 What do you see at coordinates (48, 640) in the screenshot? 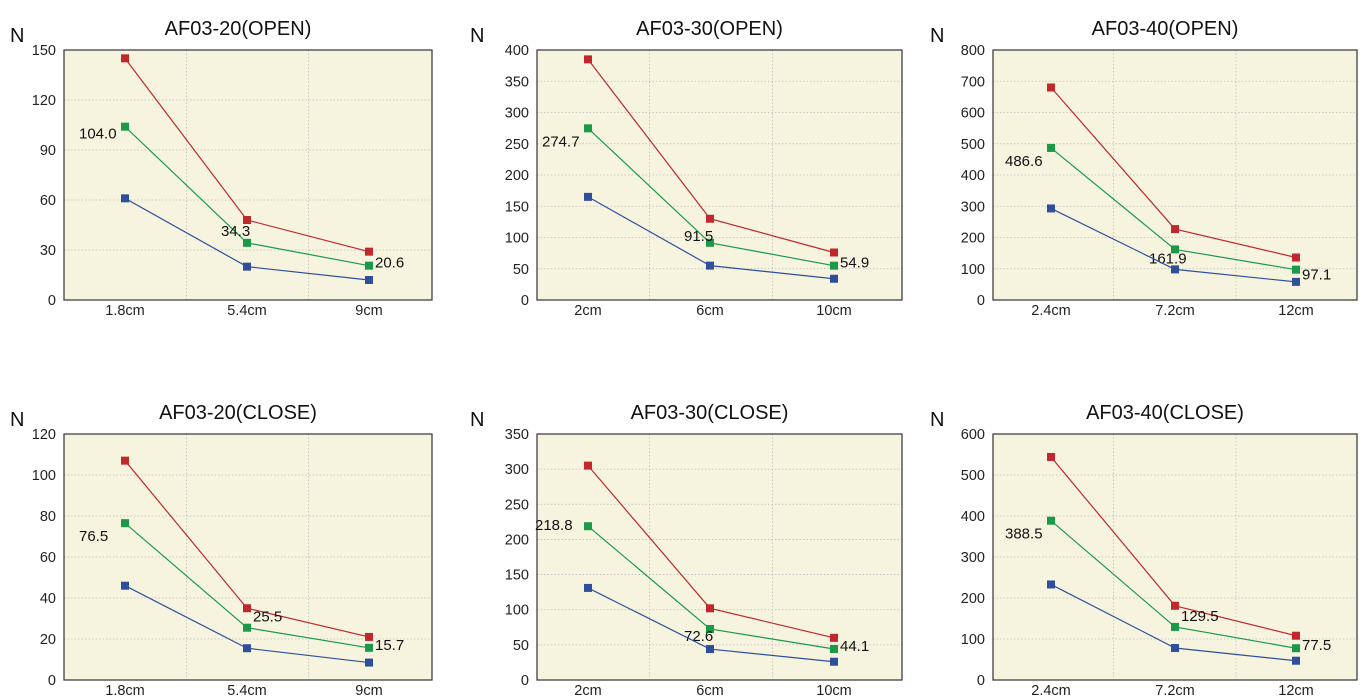
I see `y-tick-label: 20` at bounding box center [48, 640].